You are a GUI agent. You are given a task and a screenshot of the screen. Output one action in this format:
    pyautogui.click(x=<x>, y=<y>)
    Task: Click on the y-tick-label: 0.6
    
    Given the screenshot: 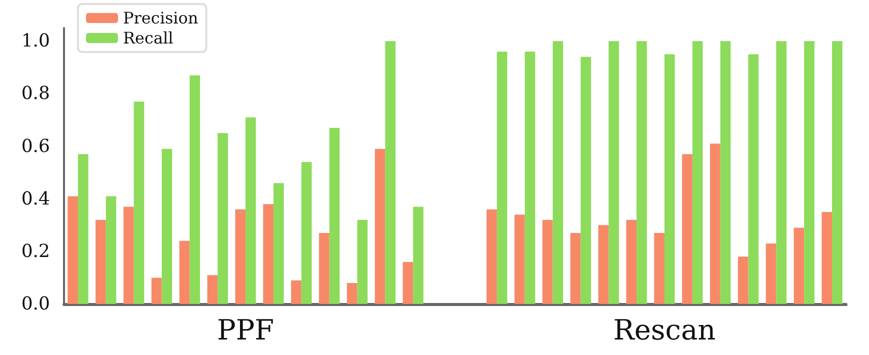 What is the action you would take?
    pyautogui.click(x=35, y=146)
    